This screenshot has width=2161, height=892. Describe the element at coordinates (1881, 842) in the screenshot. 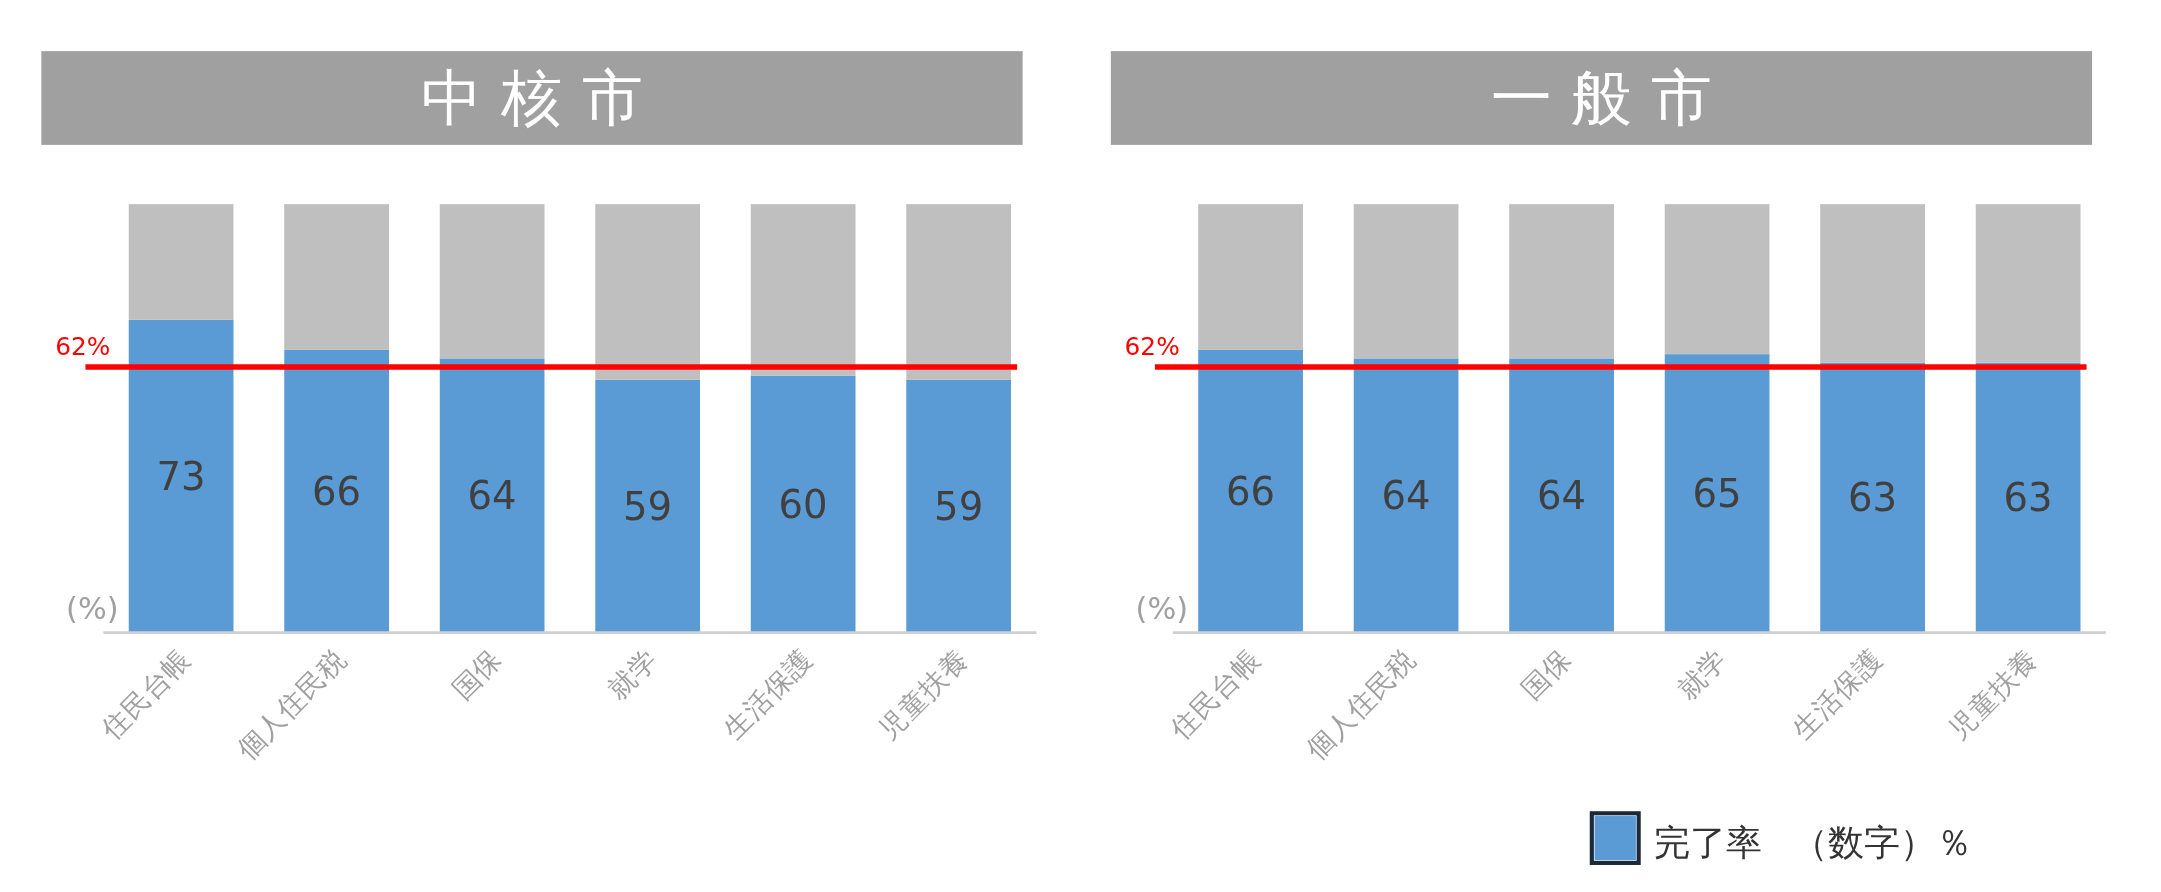

I see `text: （数字）％` at that location.